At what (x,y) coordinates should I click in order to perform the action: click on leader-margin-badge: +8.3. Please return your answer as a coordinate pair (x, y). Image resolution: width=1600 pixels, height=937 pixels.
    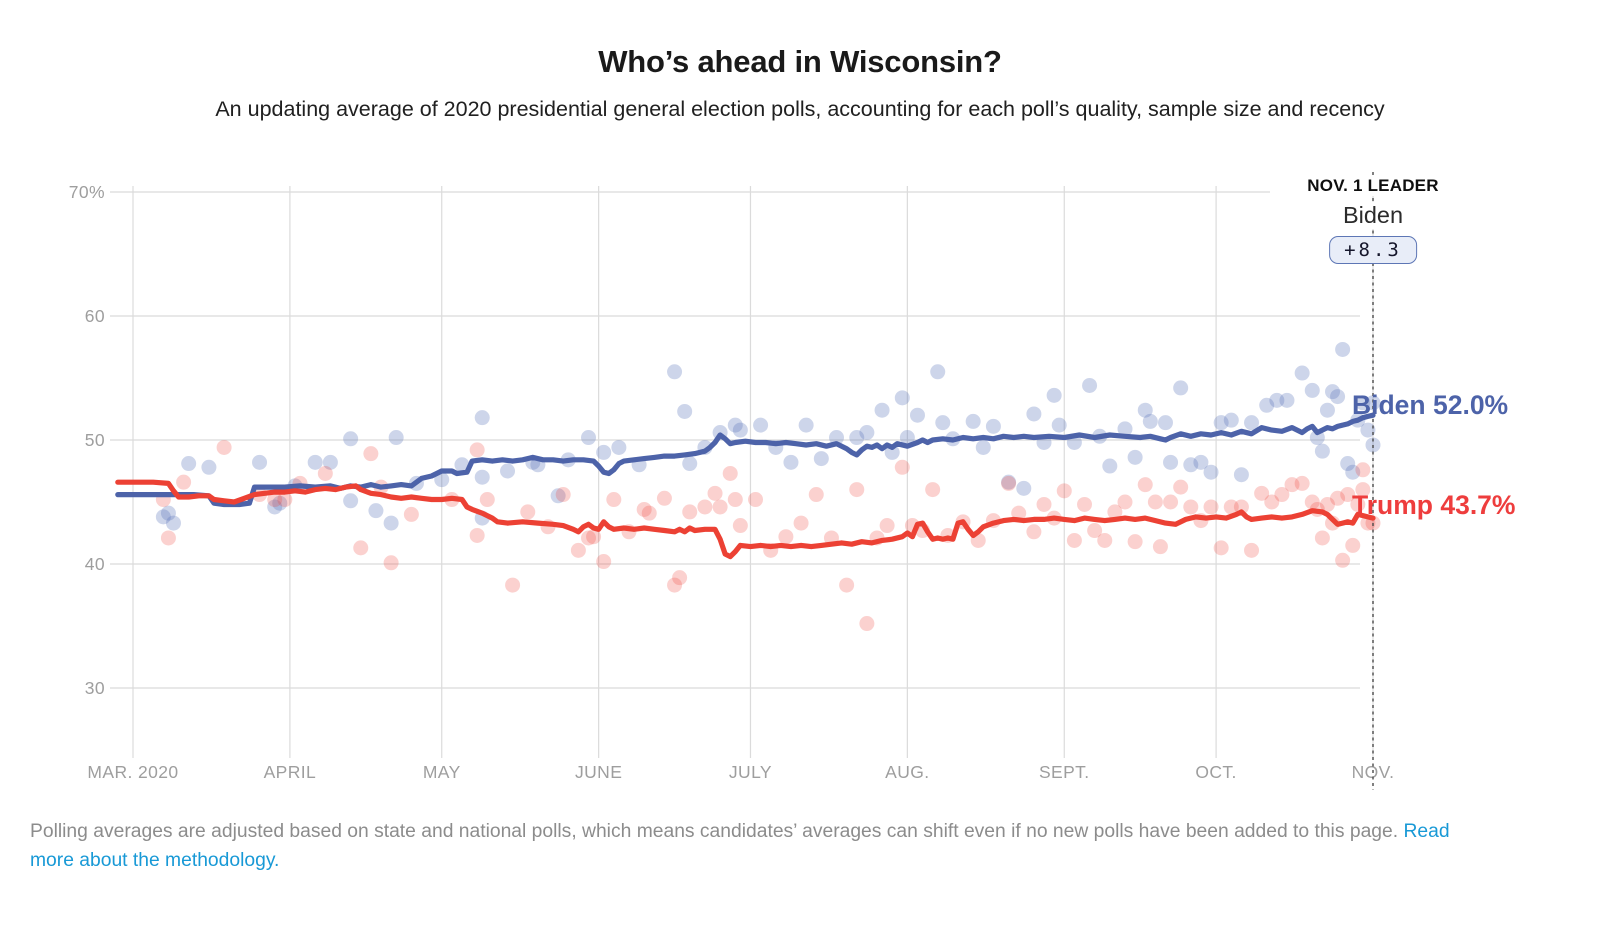
    Looking at the image, I should click on (1373, 250).